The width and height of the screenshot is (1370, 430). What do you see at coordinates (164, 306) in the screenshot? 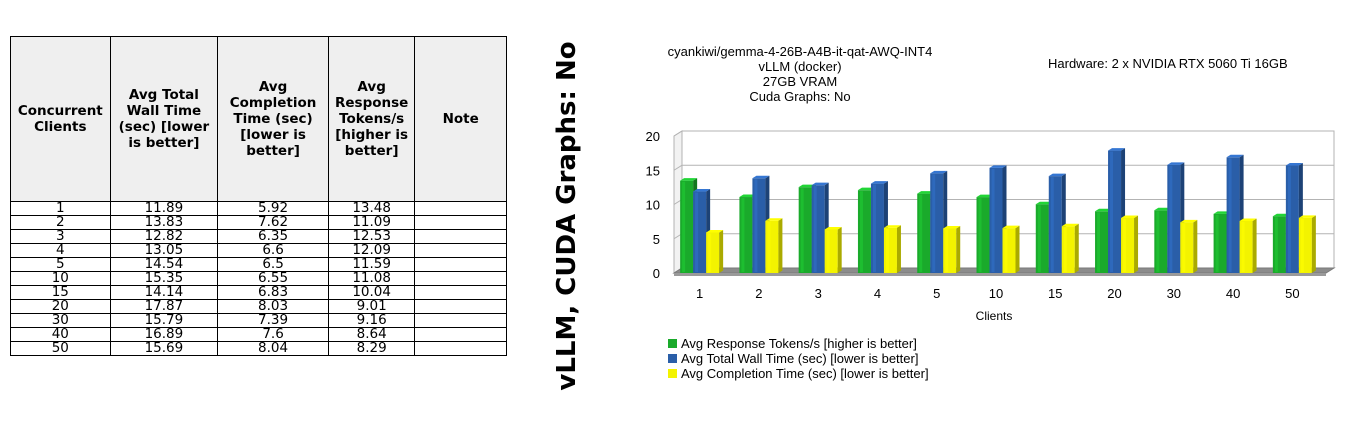
I see `cell-wall-time: 17.87` at bounding box center [164, 306].